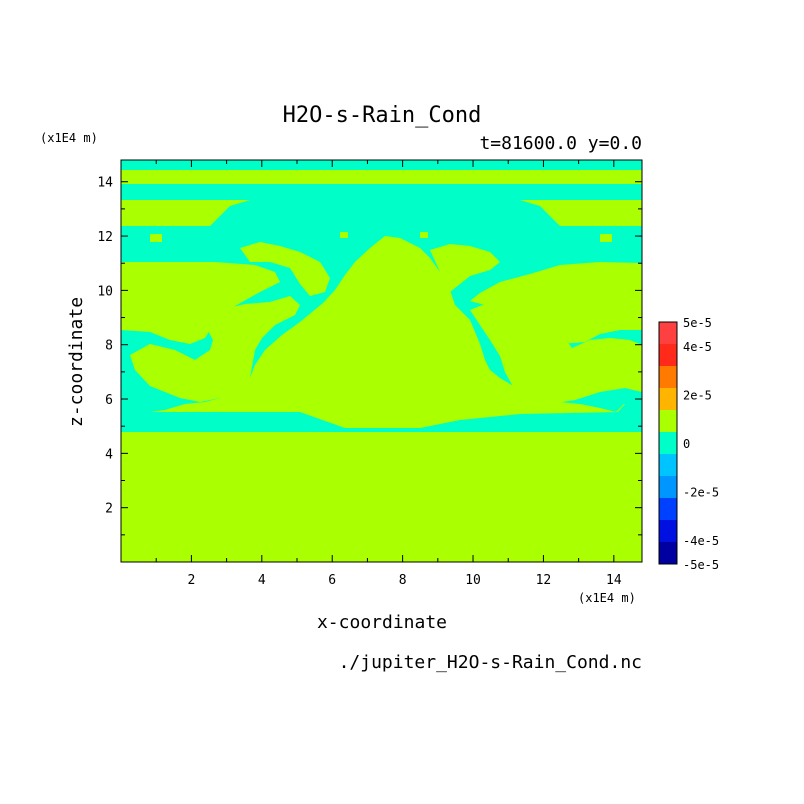 The height and width of the screenshot is (804, 804). I want to click on colorbar-label: -2e-5, so click(701, 492).